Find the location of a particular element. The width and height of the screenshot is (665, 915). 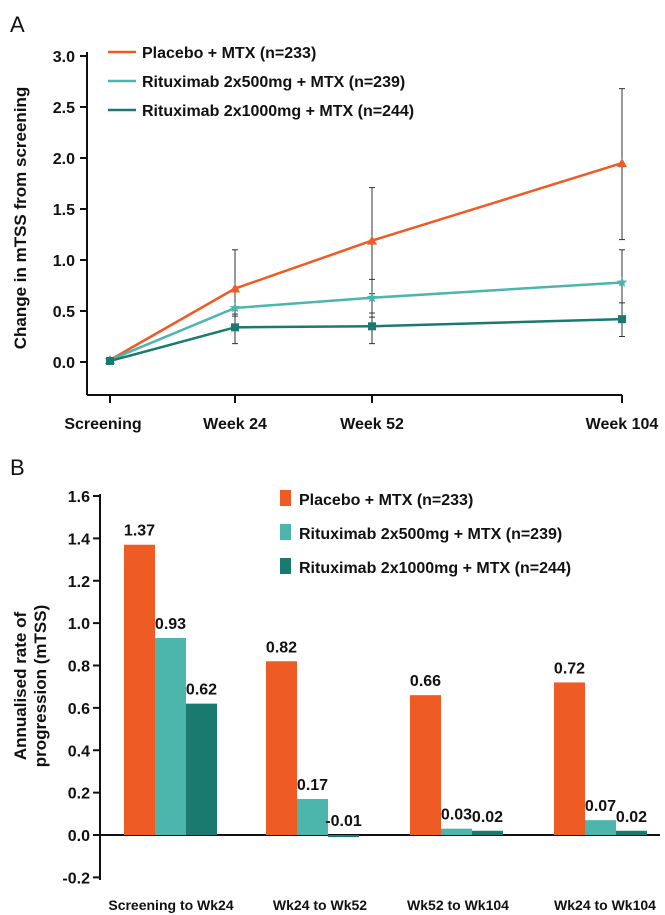

panel-b-y-tick-label: -0.2 is located at coordinates (76, 878).